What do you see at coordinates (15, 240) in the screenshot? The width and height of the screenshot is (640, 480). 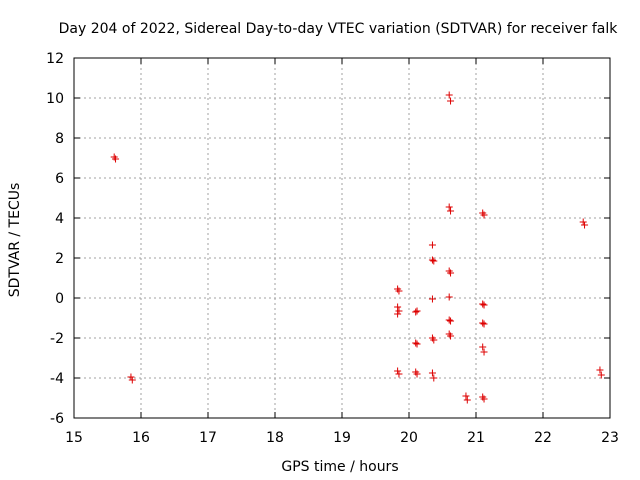 I see `y-axis-label: SDTVAR / TECUs` at bounding box center [15, 240].